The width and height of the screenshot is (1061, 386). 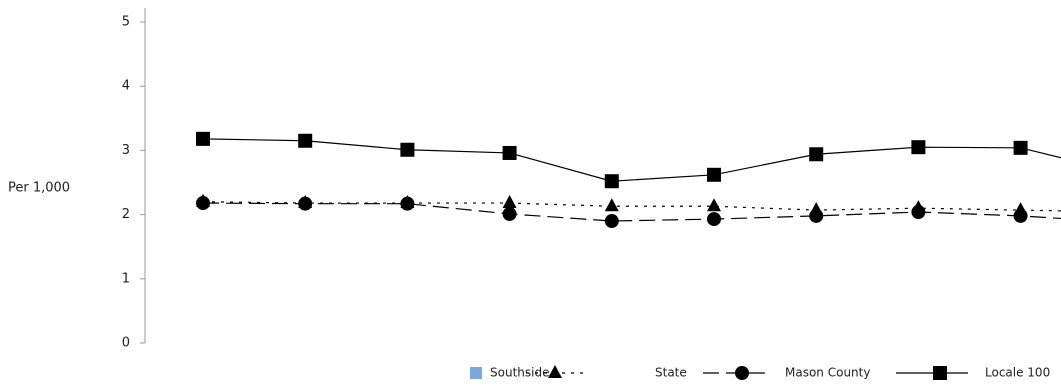 What do you see at coordinates (126, 86) in the screenshot?
I see `y-tick-label: 4` at bounding box center [126, 86].